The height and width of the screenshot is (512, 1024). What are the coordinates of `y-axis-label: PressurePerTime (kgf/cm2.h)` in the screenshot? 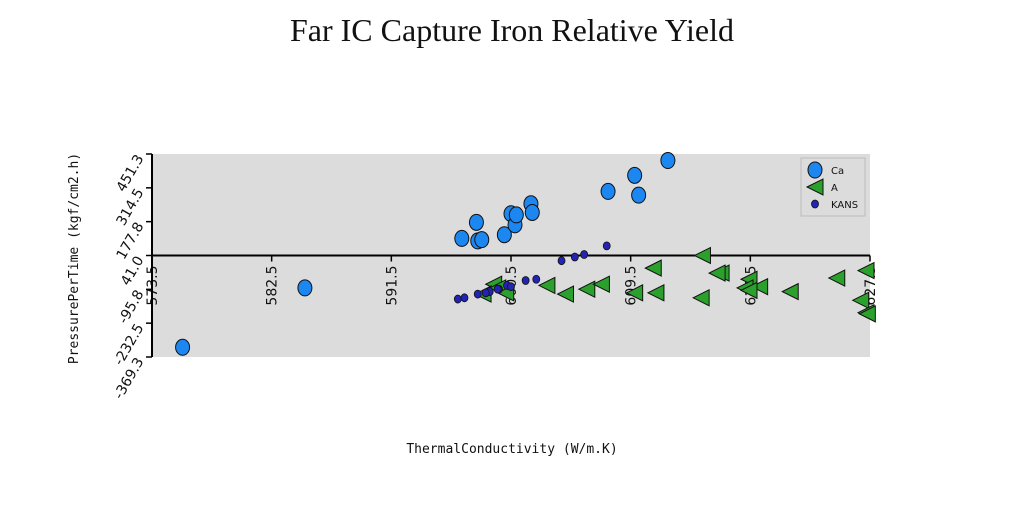 It's located at (74, 258).